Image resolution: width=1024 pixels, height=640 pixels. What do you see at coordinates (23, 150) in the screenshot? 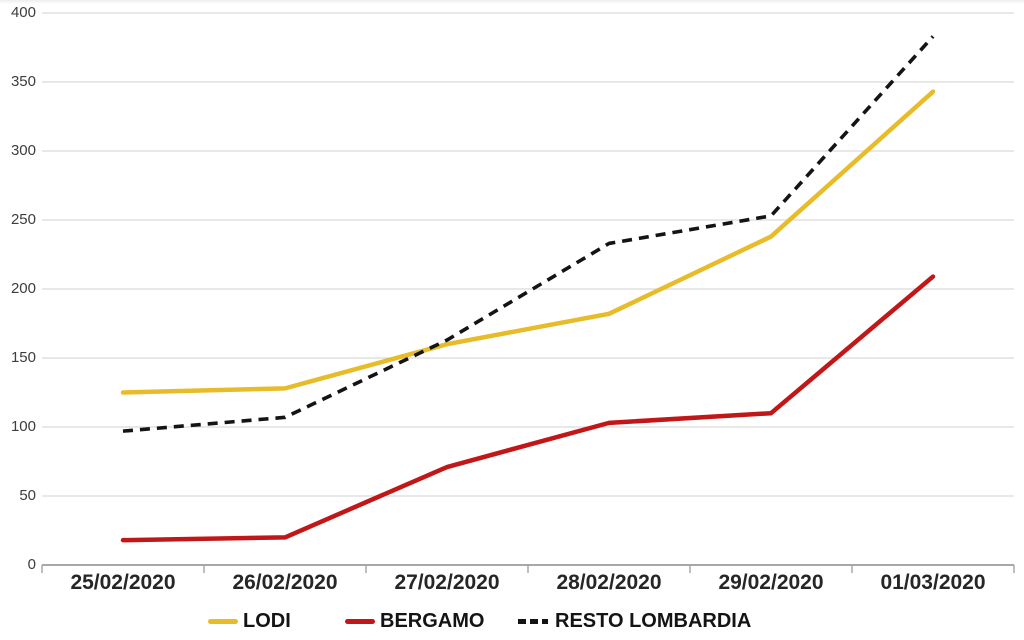
I see `y-tick-label-300: 300` at bounding box center [23, 150].